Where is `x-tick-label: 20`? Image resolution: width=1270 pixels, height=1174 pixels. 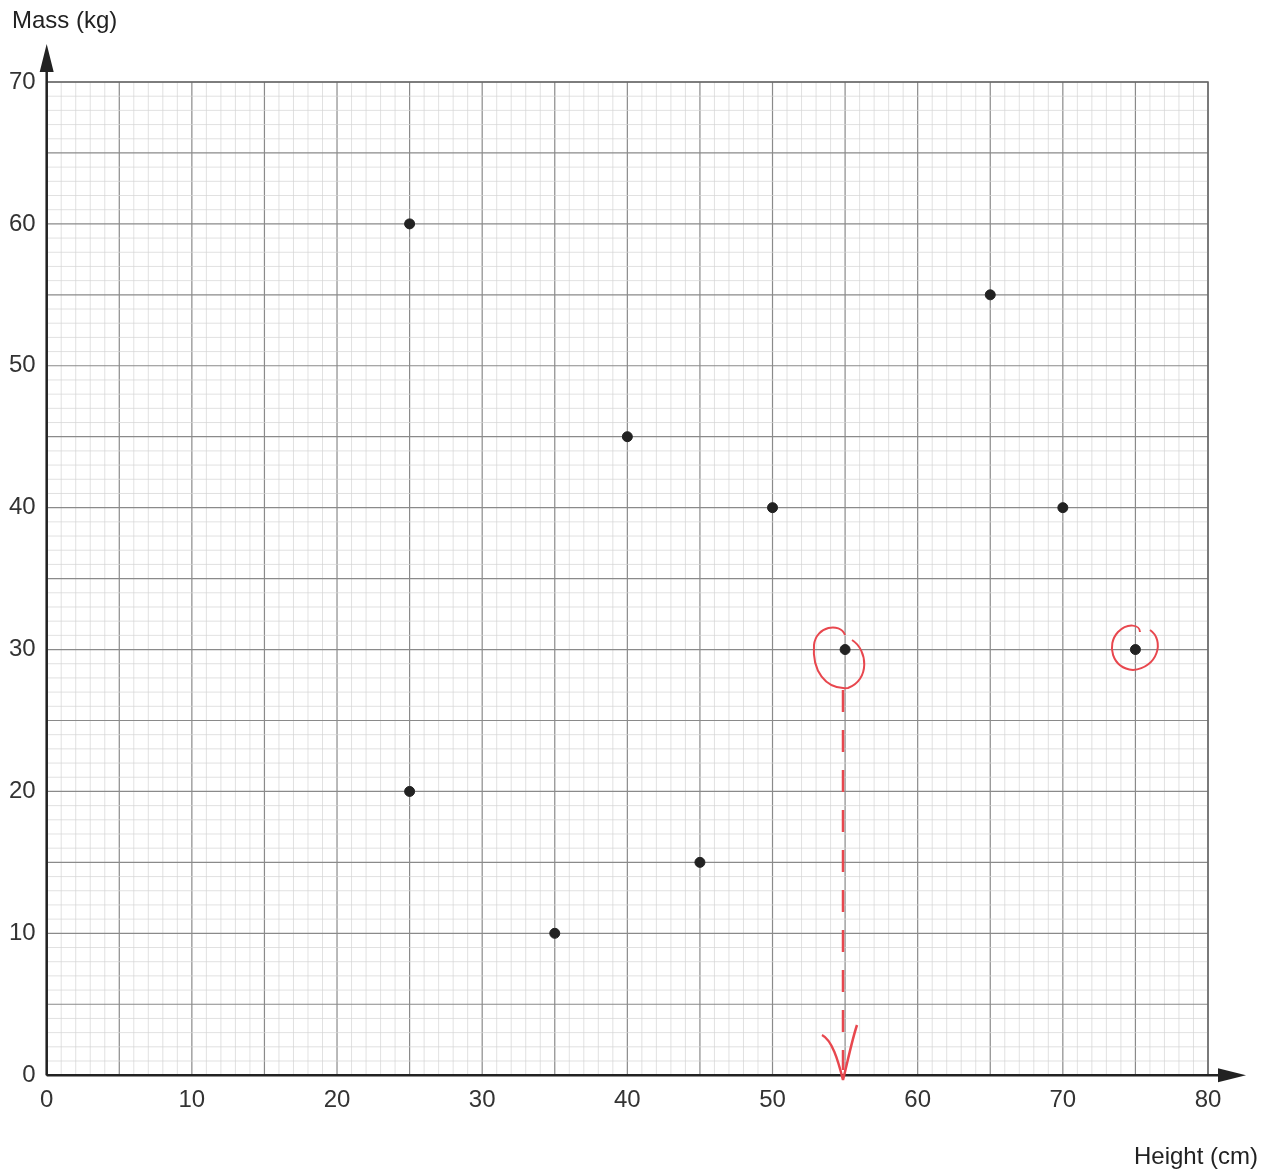 x-tick-label: 20 is located at coordinates (337, 1099).